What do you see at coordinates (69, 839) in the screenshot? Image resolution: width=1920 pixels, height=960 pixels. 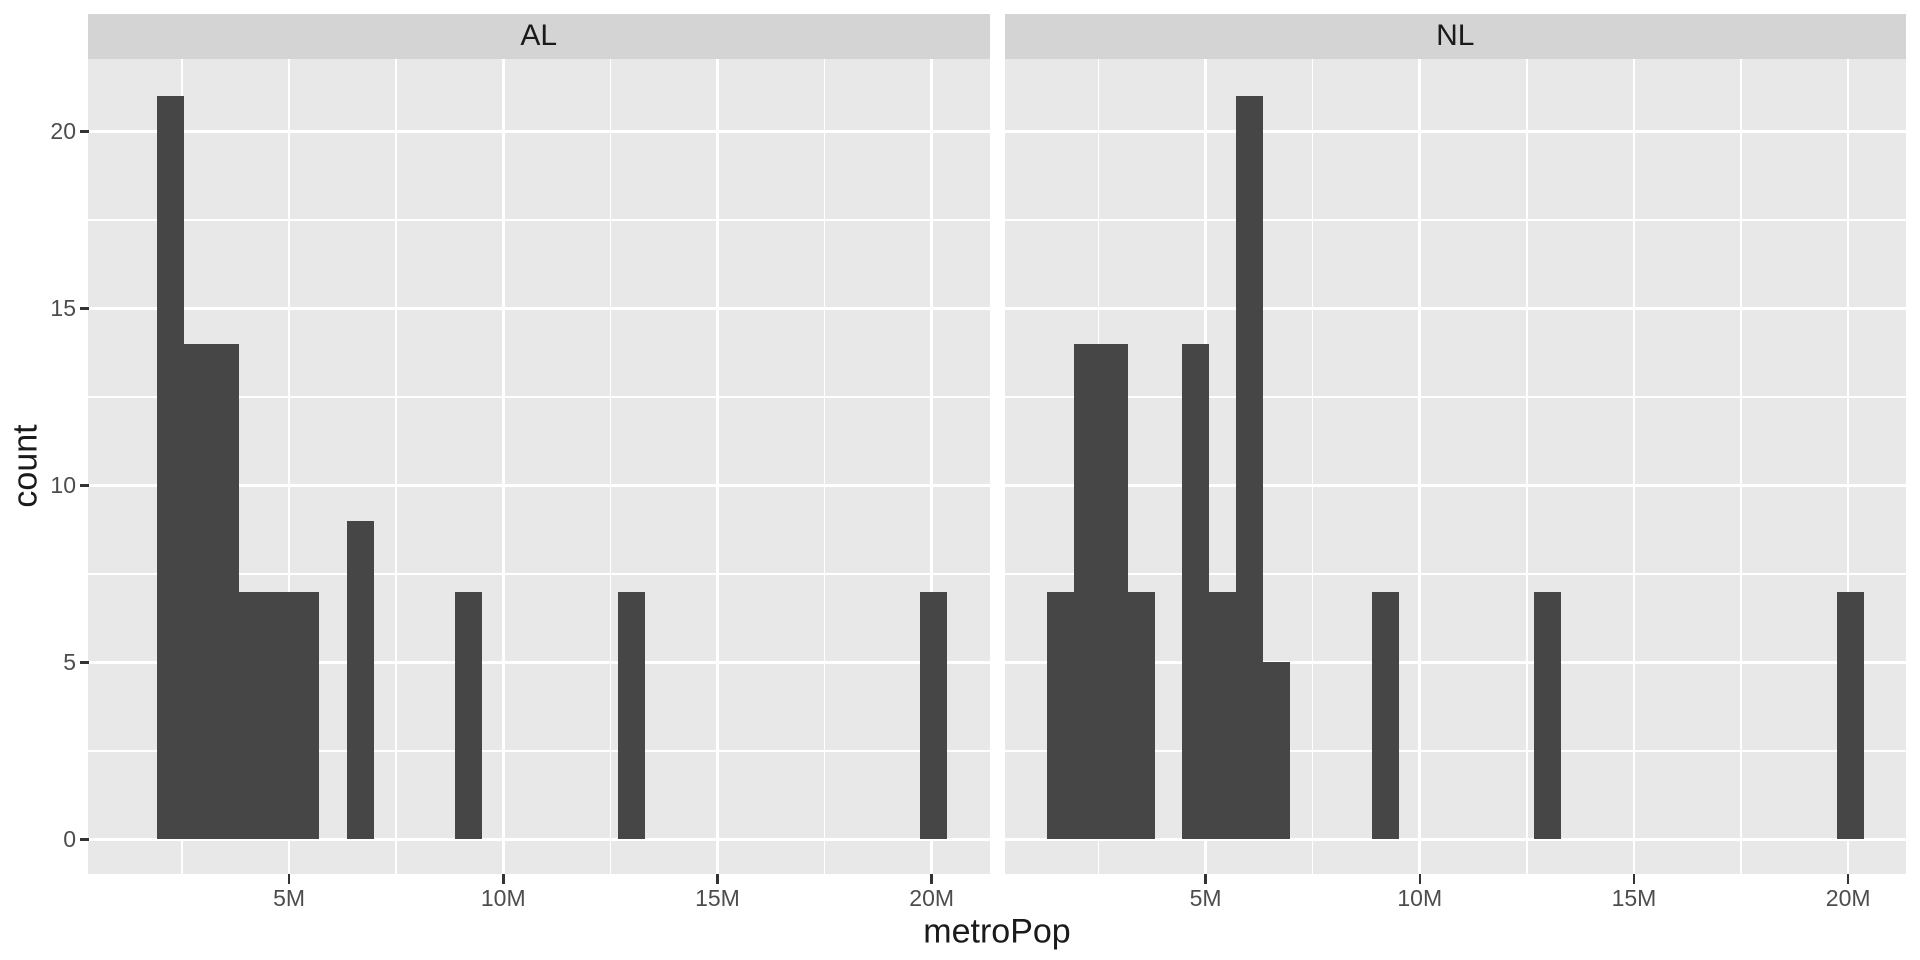 I see `y-tick-label: 0` at bounding box center [69, 839].